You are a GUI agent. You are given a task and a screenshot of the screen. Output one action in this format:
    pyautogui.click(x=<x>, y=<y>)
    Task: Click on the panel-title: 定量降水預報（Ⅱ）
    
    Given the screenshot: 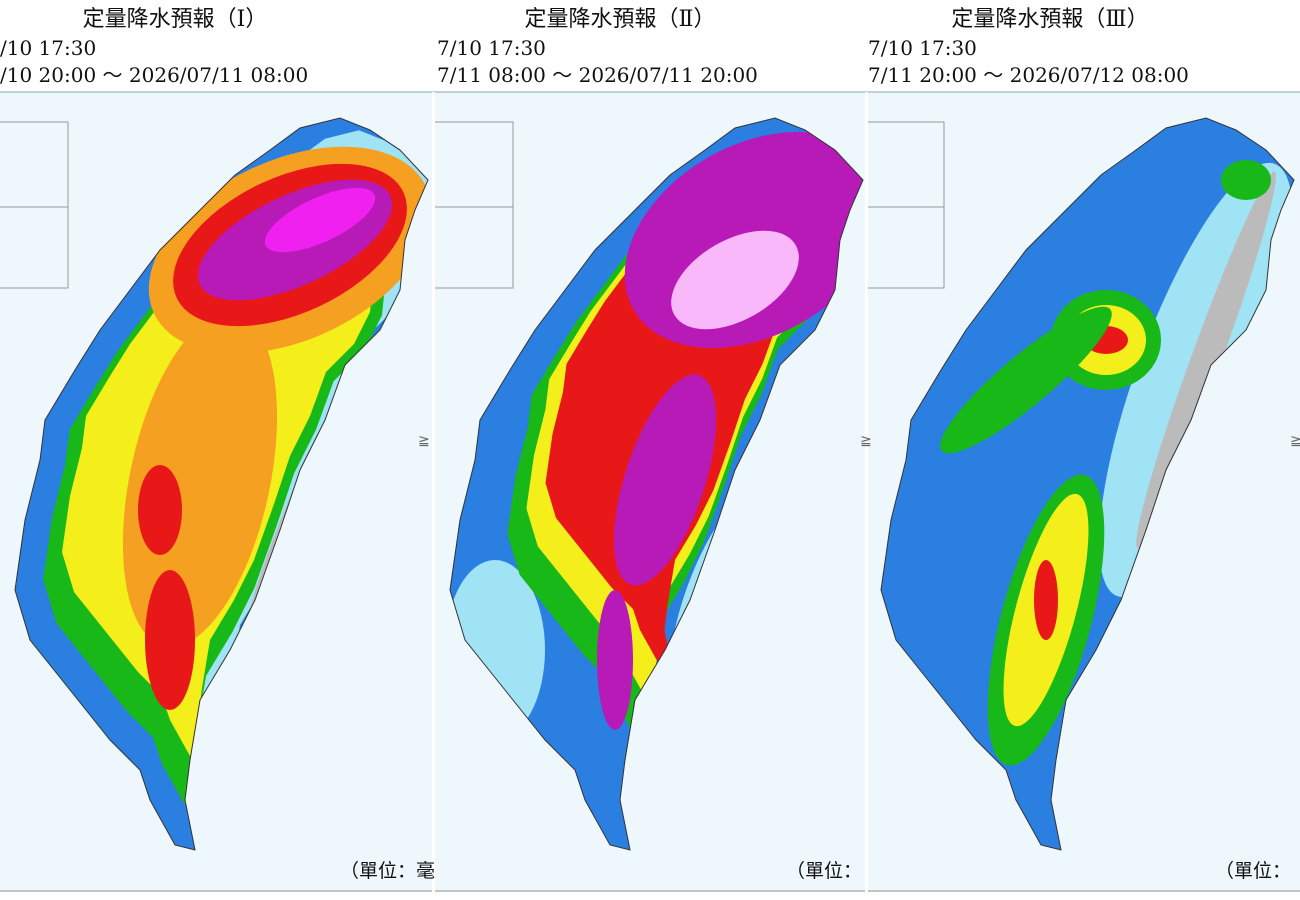 What is the action you would take?
    pyautogui.click(x=620, y=19)
    